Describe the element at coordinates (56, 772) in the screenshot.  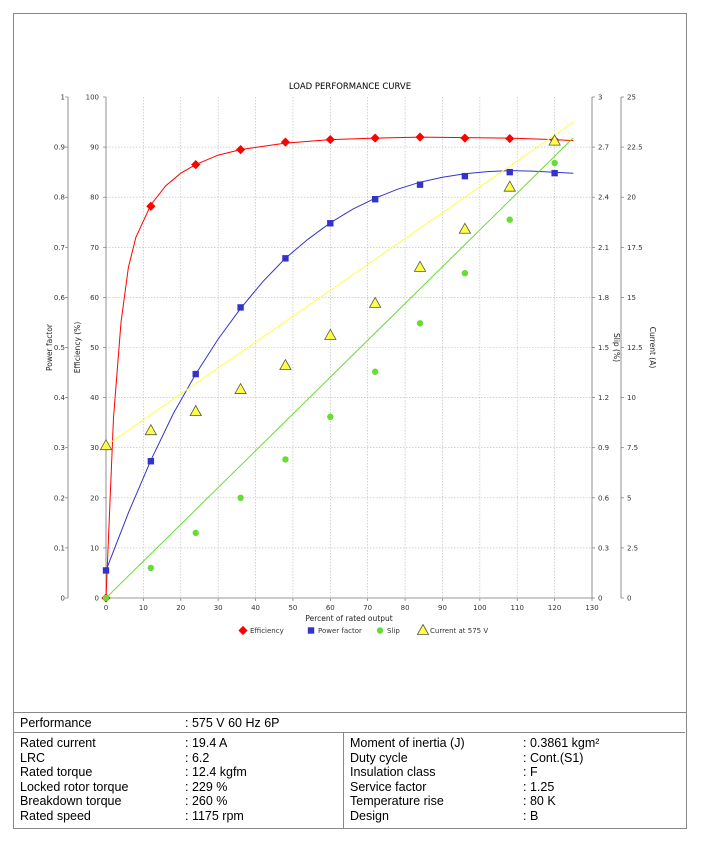
I see `spec-label: Rated torque` at that location.